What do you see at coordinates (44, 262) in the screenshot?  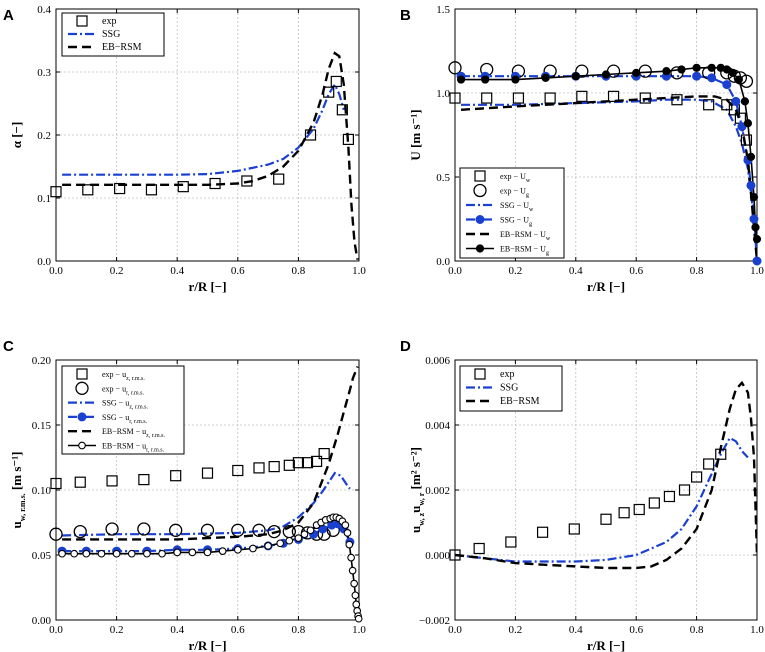 I see `y-tick-label: 0.0` at bounding box center [44, 262].